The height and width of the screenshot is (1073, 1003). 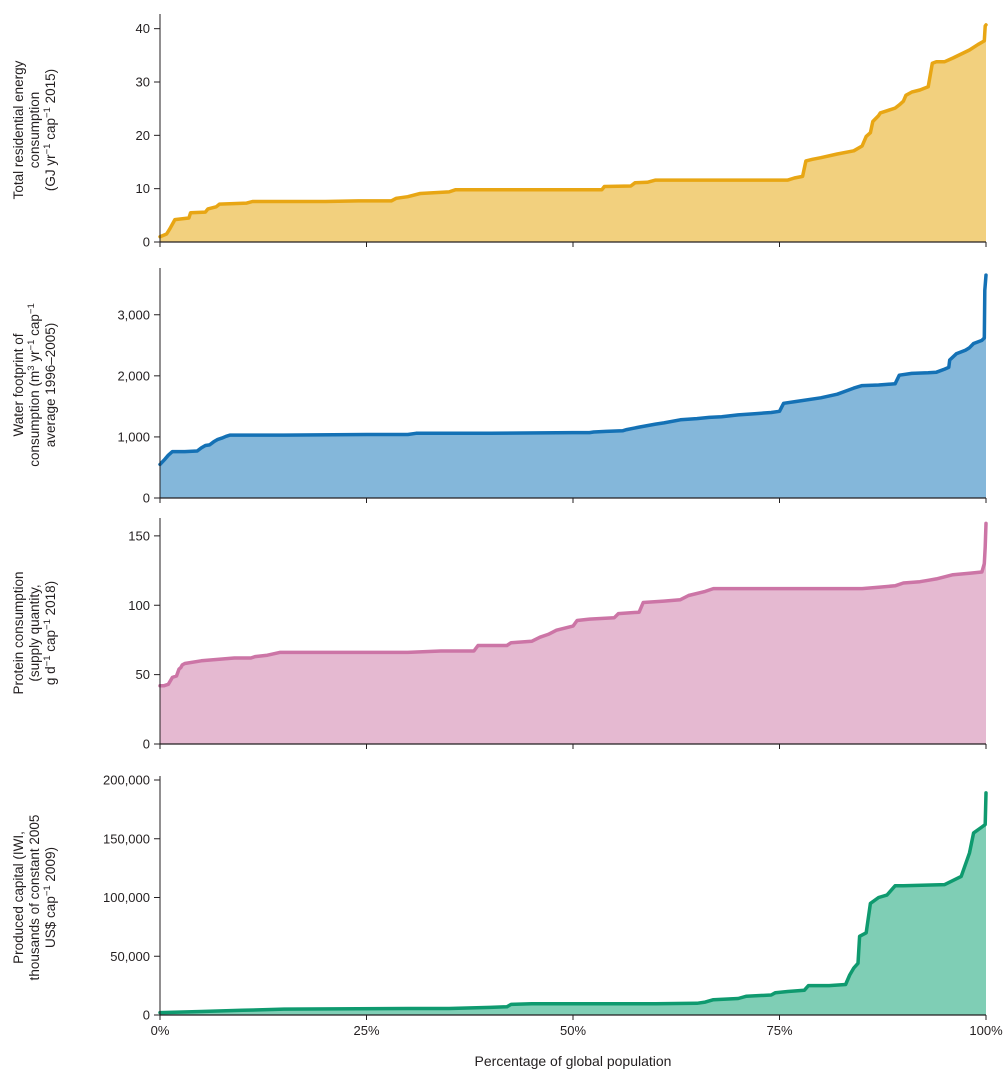 What do you see at coordinates (366, 1030) in the screenshot?
I see `x-tick-label: 25%` at bounding box center [366, 1030].